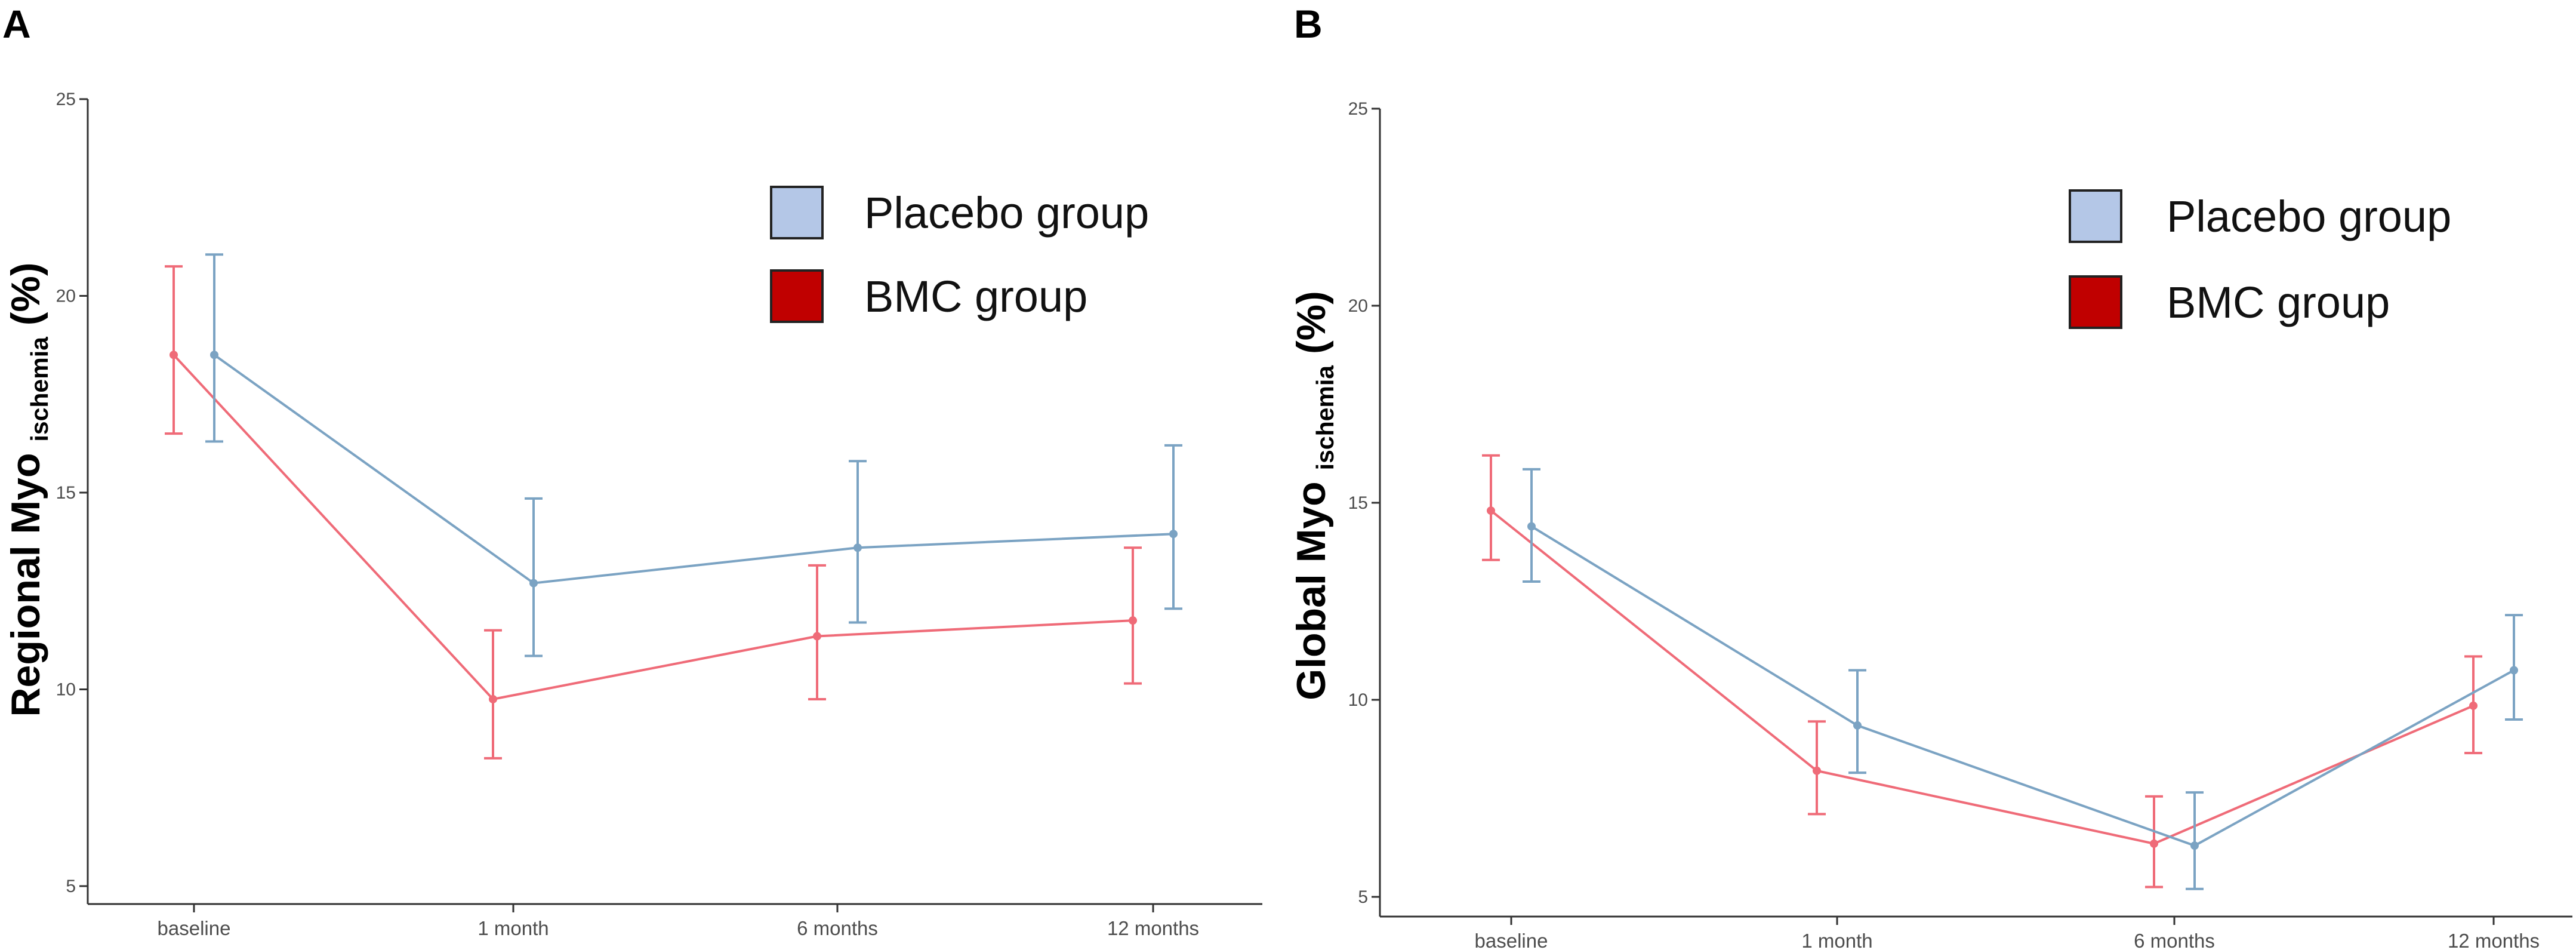 This screenshot has width=2576, height=950. I want to click on y-axis-title: Global Myo ischemia (%), so click(1314, 495).